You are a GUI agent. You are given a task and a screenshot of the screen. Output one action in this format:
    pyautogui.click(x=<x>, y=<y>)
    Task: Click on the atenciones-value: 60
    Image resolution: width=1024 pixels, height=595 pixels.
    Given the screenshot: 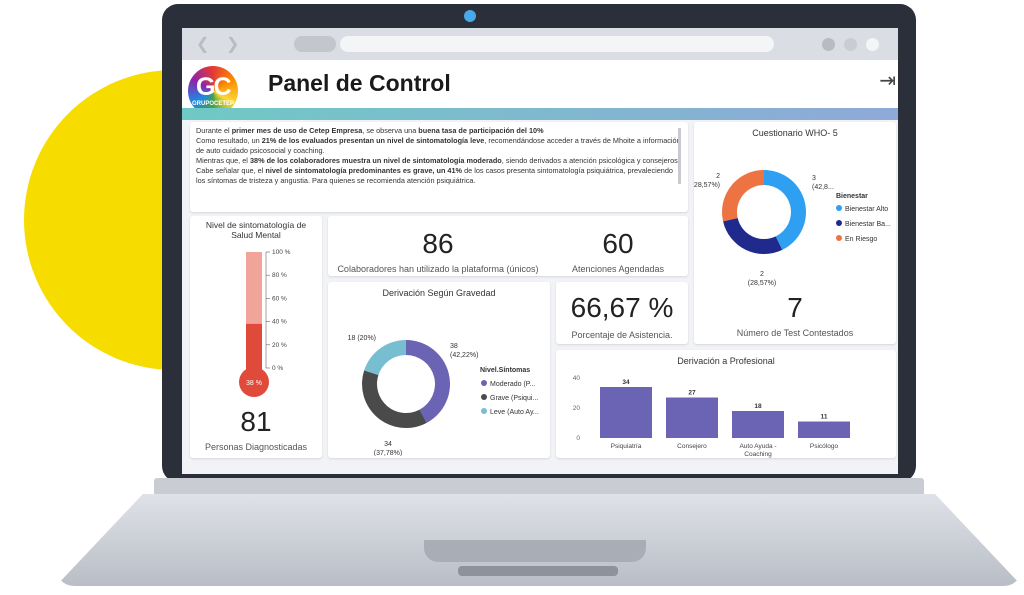 What is the action you would take?
    pyautogui.click(x=618, y=243)
    